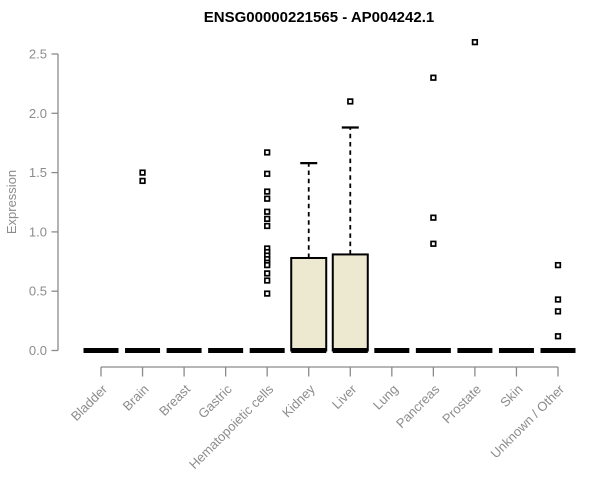 The height and width of the screenshot is (500, 600). I want to click on x-category-label: Breast, so click(174, 399).